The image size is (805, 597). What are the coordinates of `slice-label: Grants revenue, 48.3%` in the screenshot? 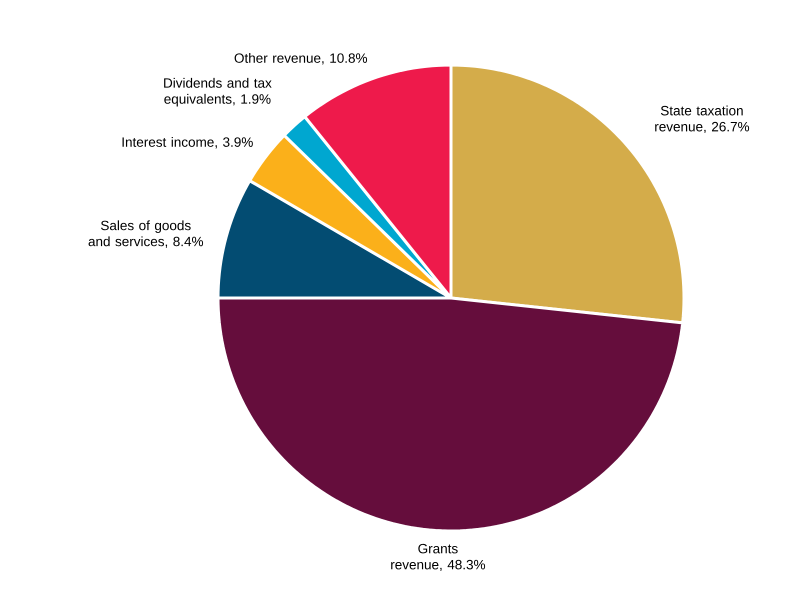 It's located at (438, 558).